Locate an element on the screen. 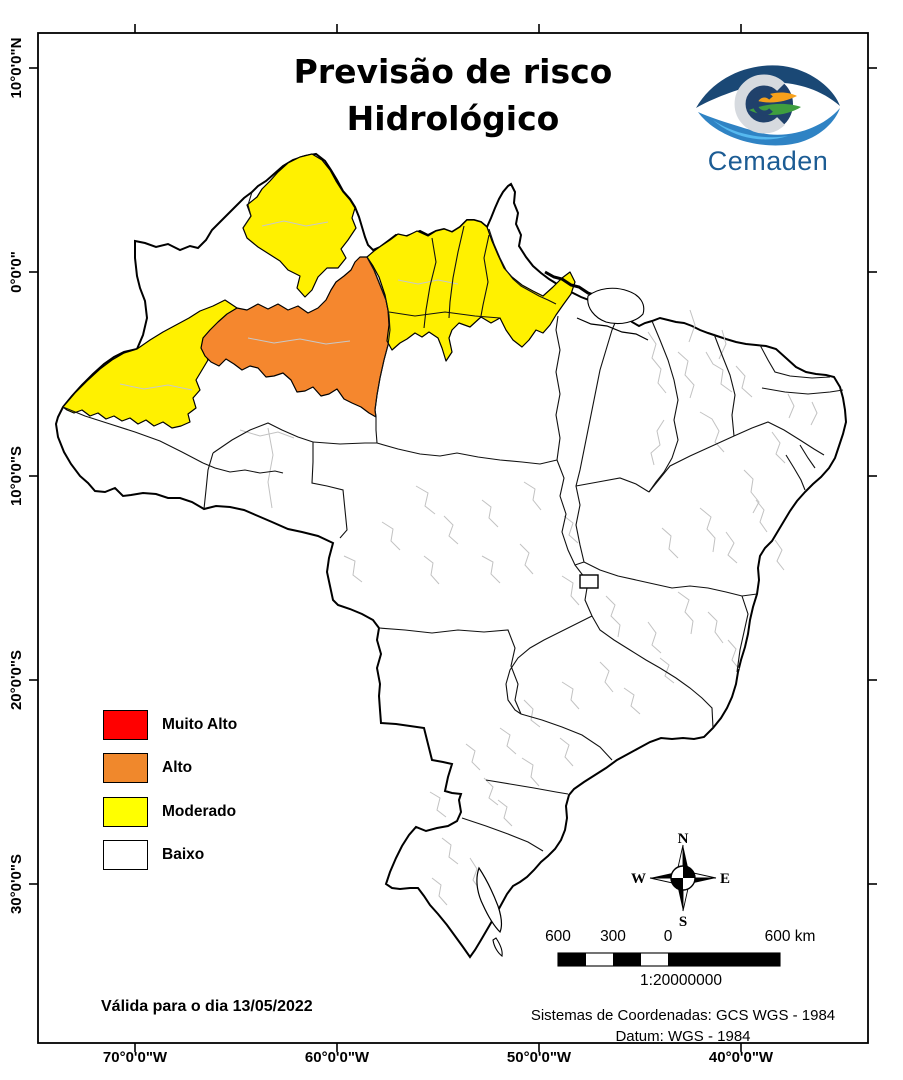 The image size is (903, 1080). compass-north-label: N is located at coordinates (683, 839).